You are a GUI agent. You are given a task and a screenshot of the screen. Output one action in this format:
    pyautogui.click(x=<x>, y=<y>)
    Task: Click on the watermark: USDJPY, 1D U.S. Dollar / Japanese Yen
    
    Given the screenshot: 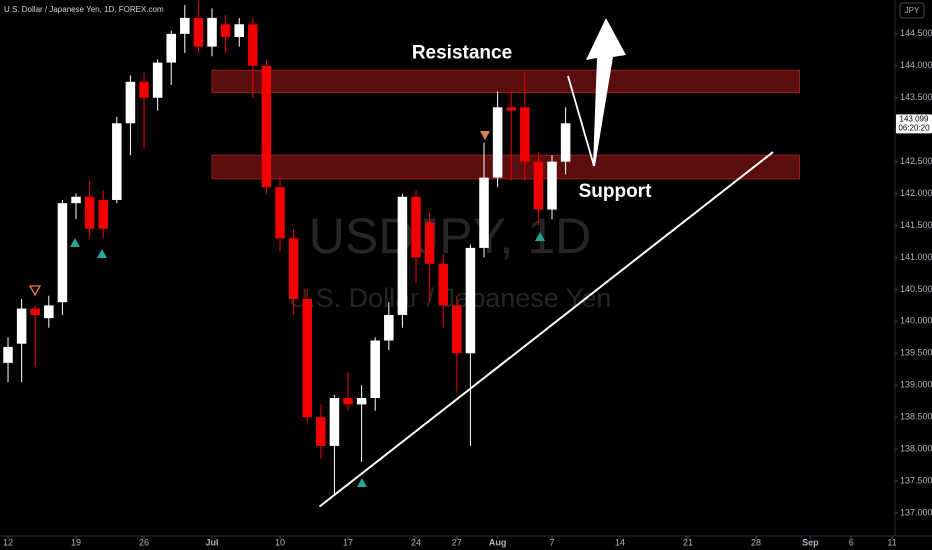 What is the action you would take?
    pyautogui.click(x=450, y=260)
    